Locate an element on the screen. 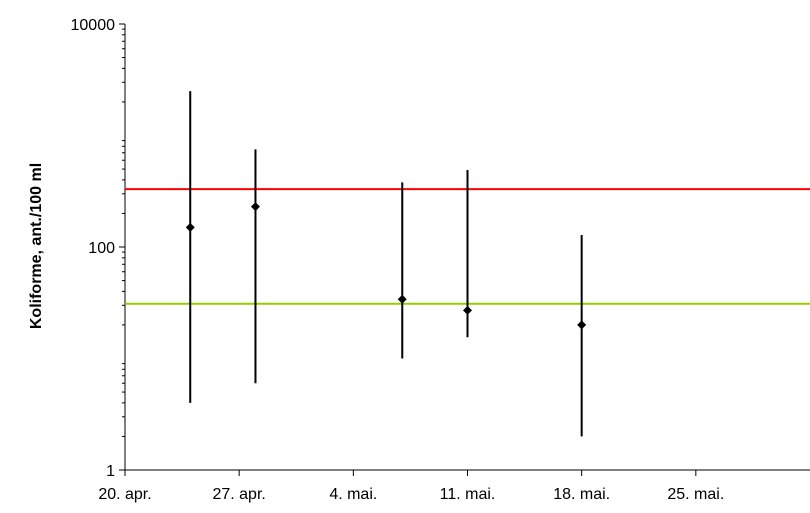 This screenshot has height=513, width=810. x-tick-label: 27. apr. is located at coordinates (238, 494).